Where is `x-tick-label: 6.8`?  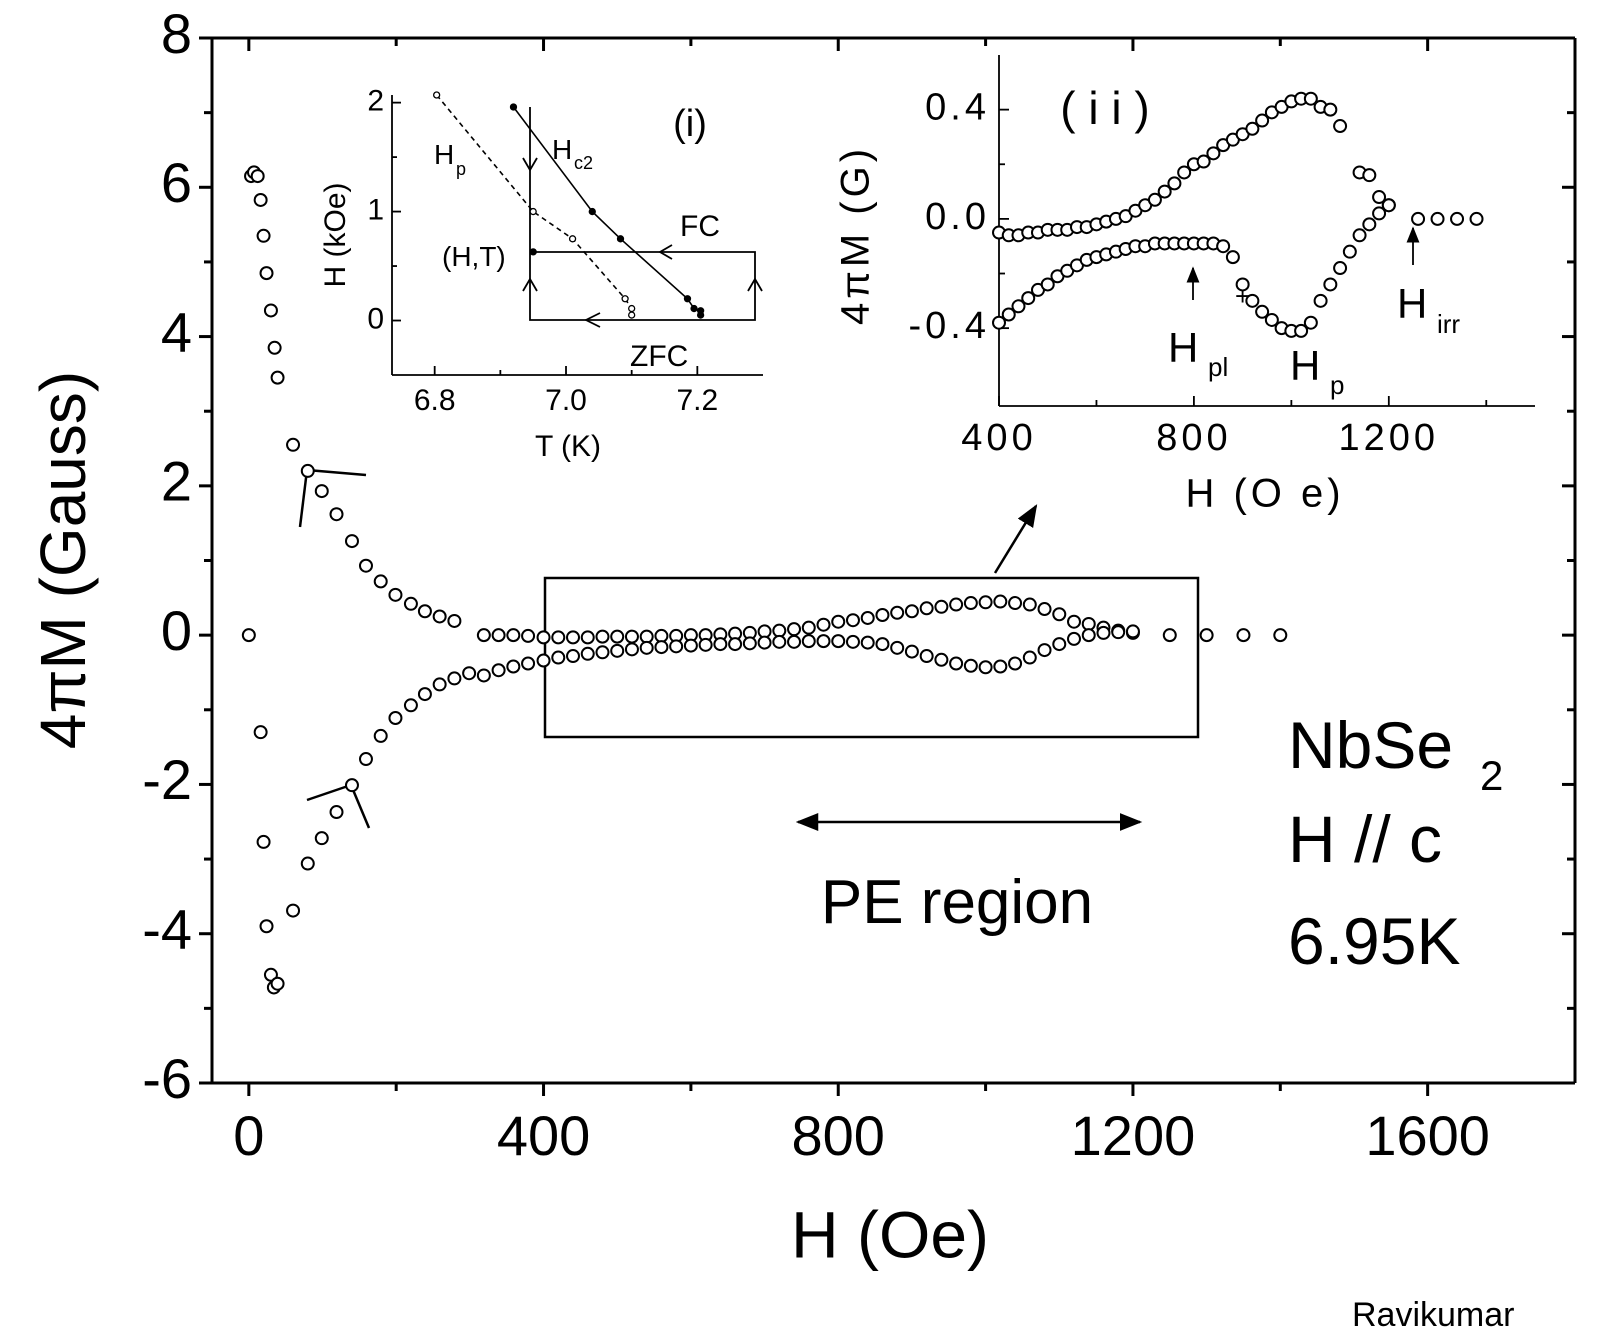 x-tick-label: 6.8 is located at coordinates (435, 400).